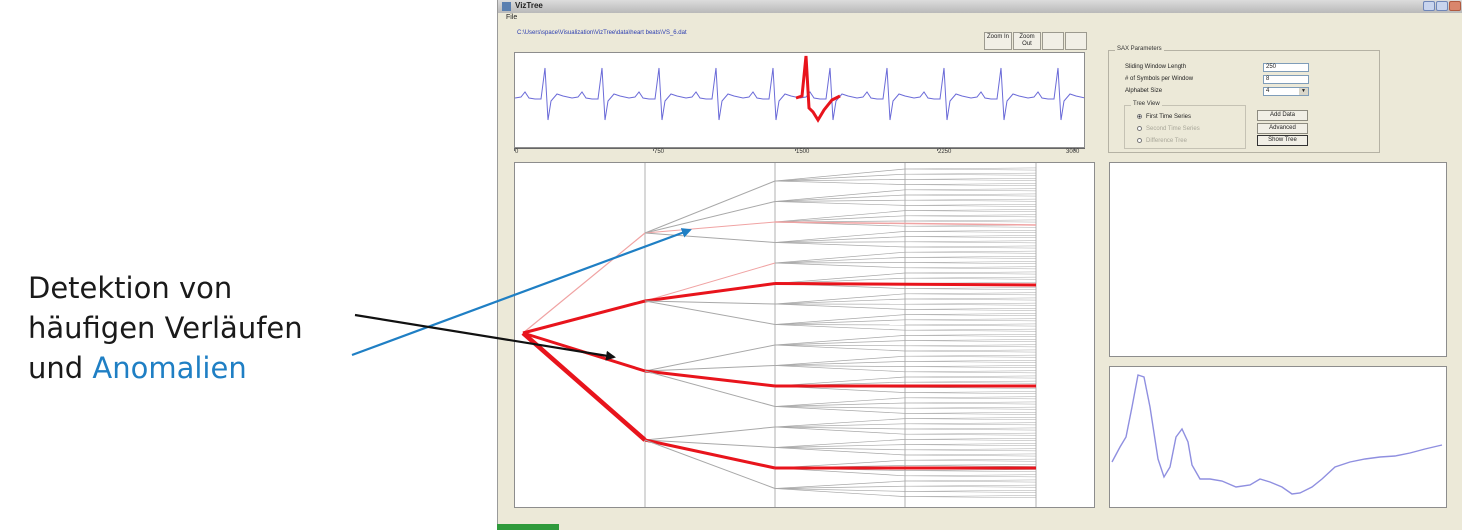 This screenshot has height=530, width=1462. I want to click on radio-first-time-series: First Time Series, so click(1164, 117).